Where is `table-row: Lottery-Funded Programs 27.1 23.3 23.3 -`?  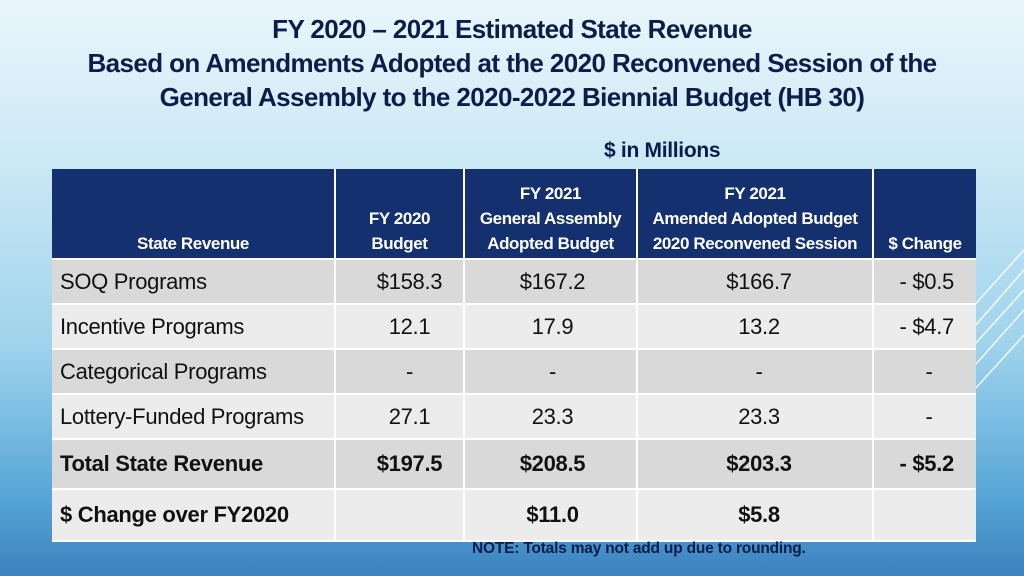
table-row: Lottery-Funded Programs 27.1 23.3 23.3 - is located at coordinates (514, 417).